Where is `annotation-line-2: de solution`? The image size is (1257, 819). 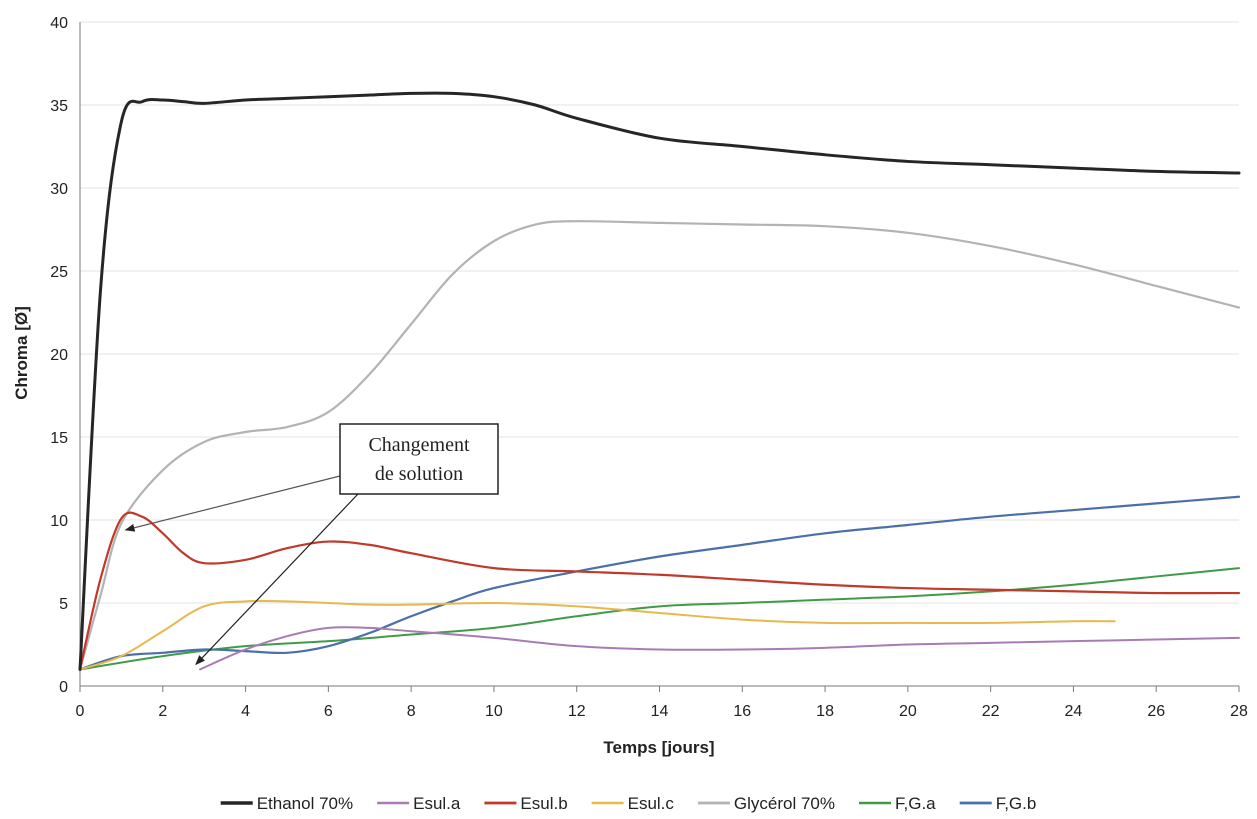
annotation-line-2: de solution is located at coordinates (419, 474).